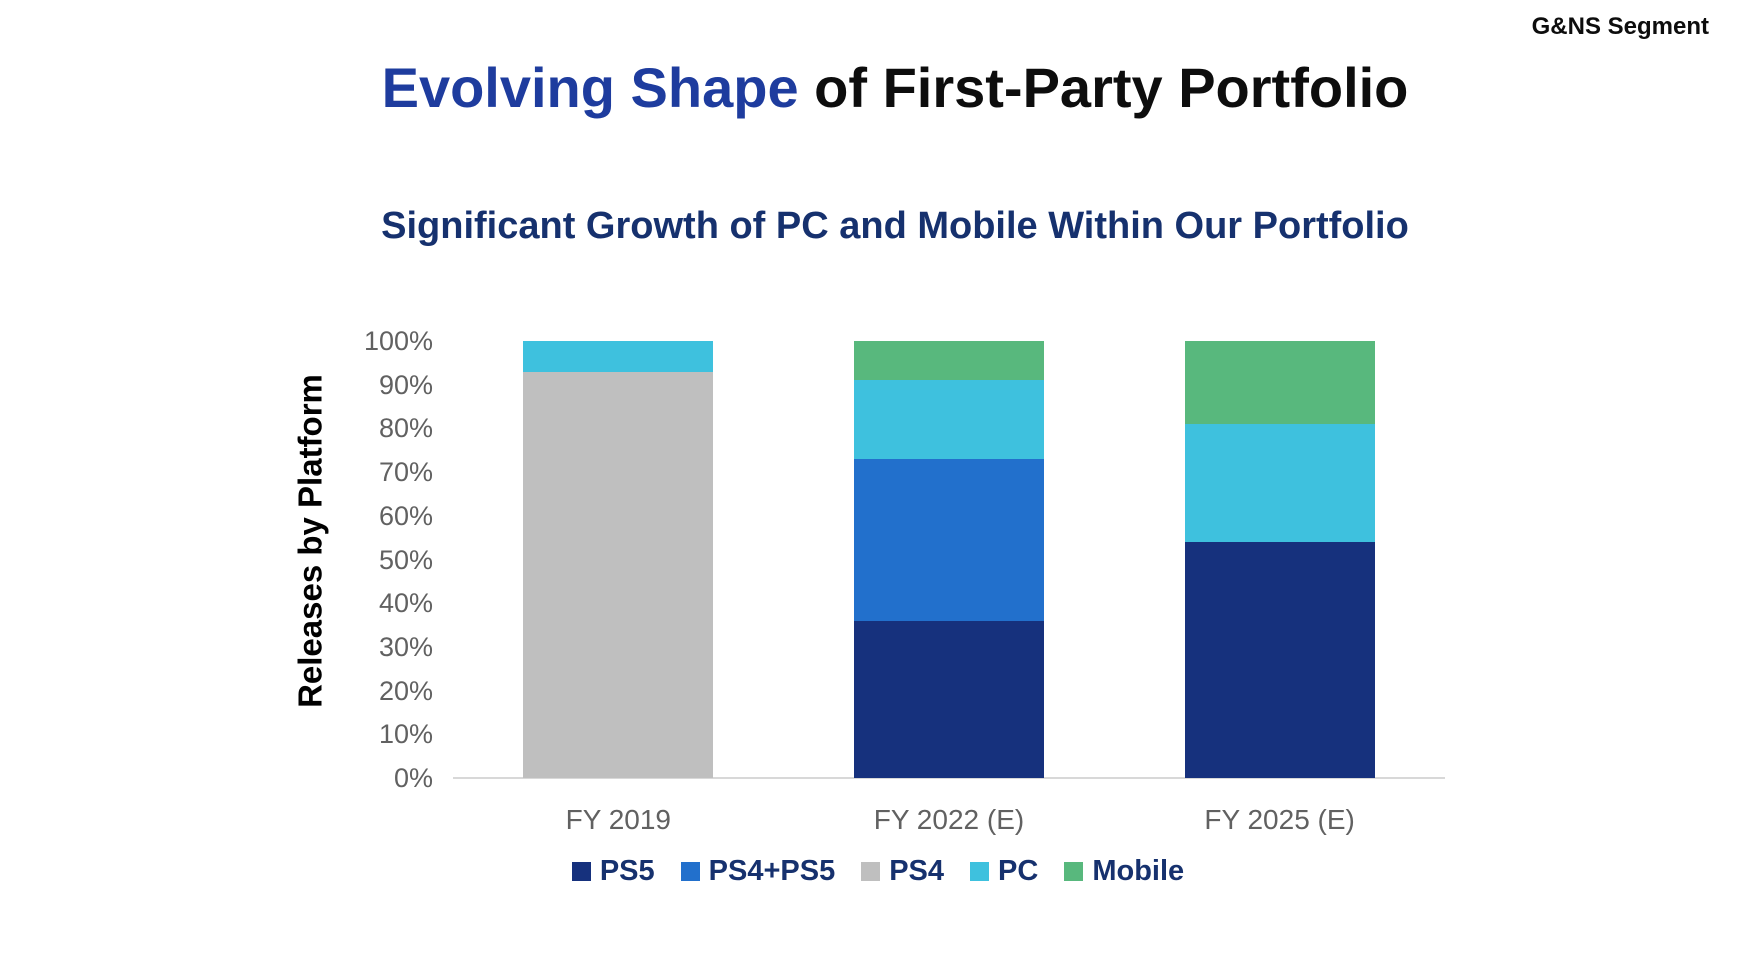 The height and width of the screenshot is (958, 1756). I want to click on y-tick-label: 60%, so click(405, 515).